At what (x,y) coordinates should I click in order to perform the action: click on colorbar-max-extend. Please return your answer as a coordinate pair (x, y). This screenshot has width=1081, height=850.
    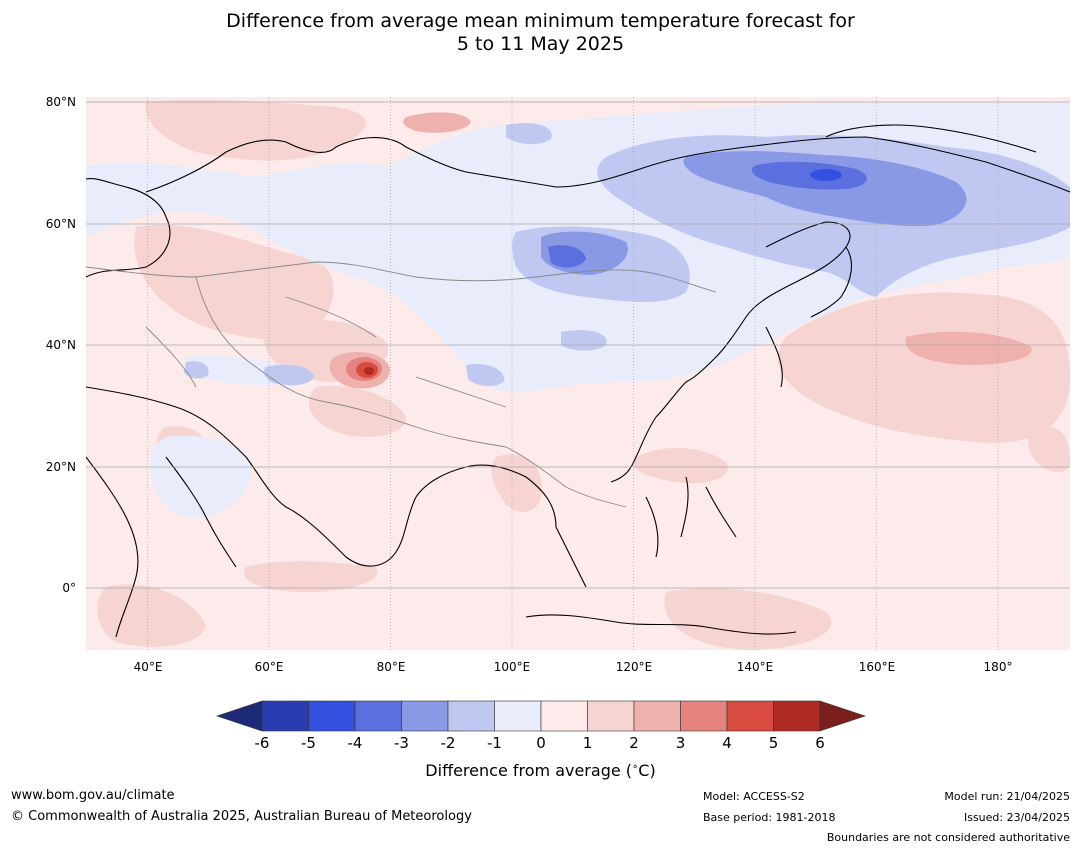
    Looking at the image, I should click on (842, 716).